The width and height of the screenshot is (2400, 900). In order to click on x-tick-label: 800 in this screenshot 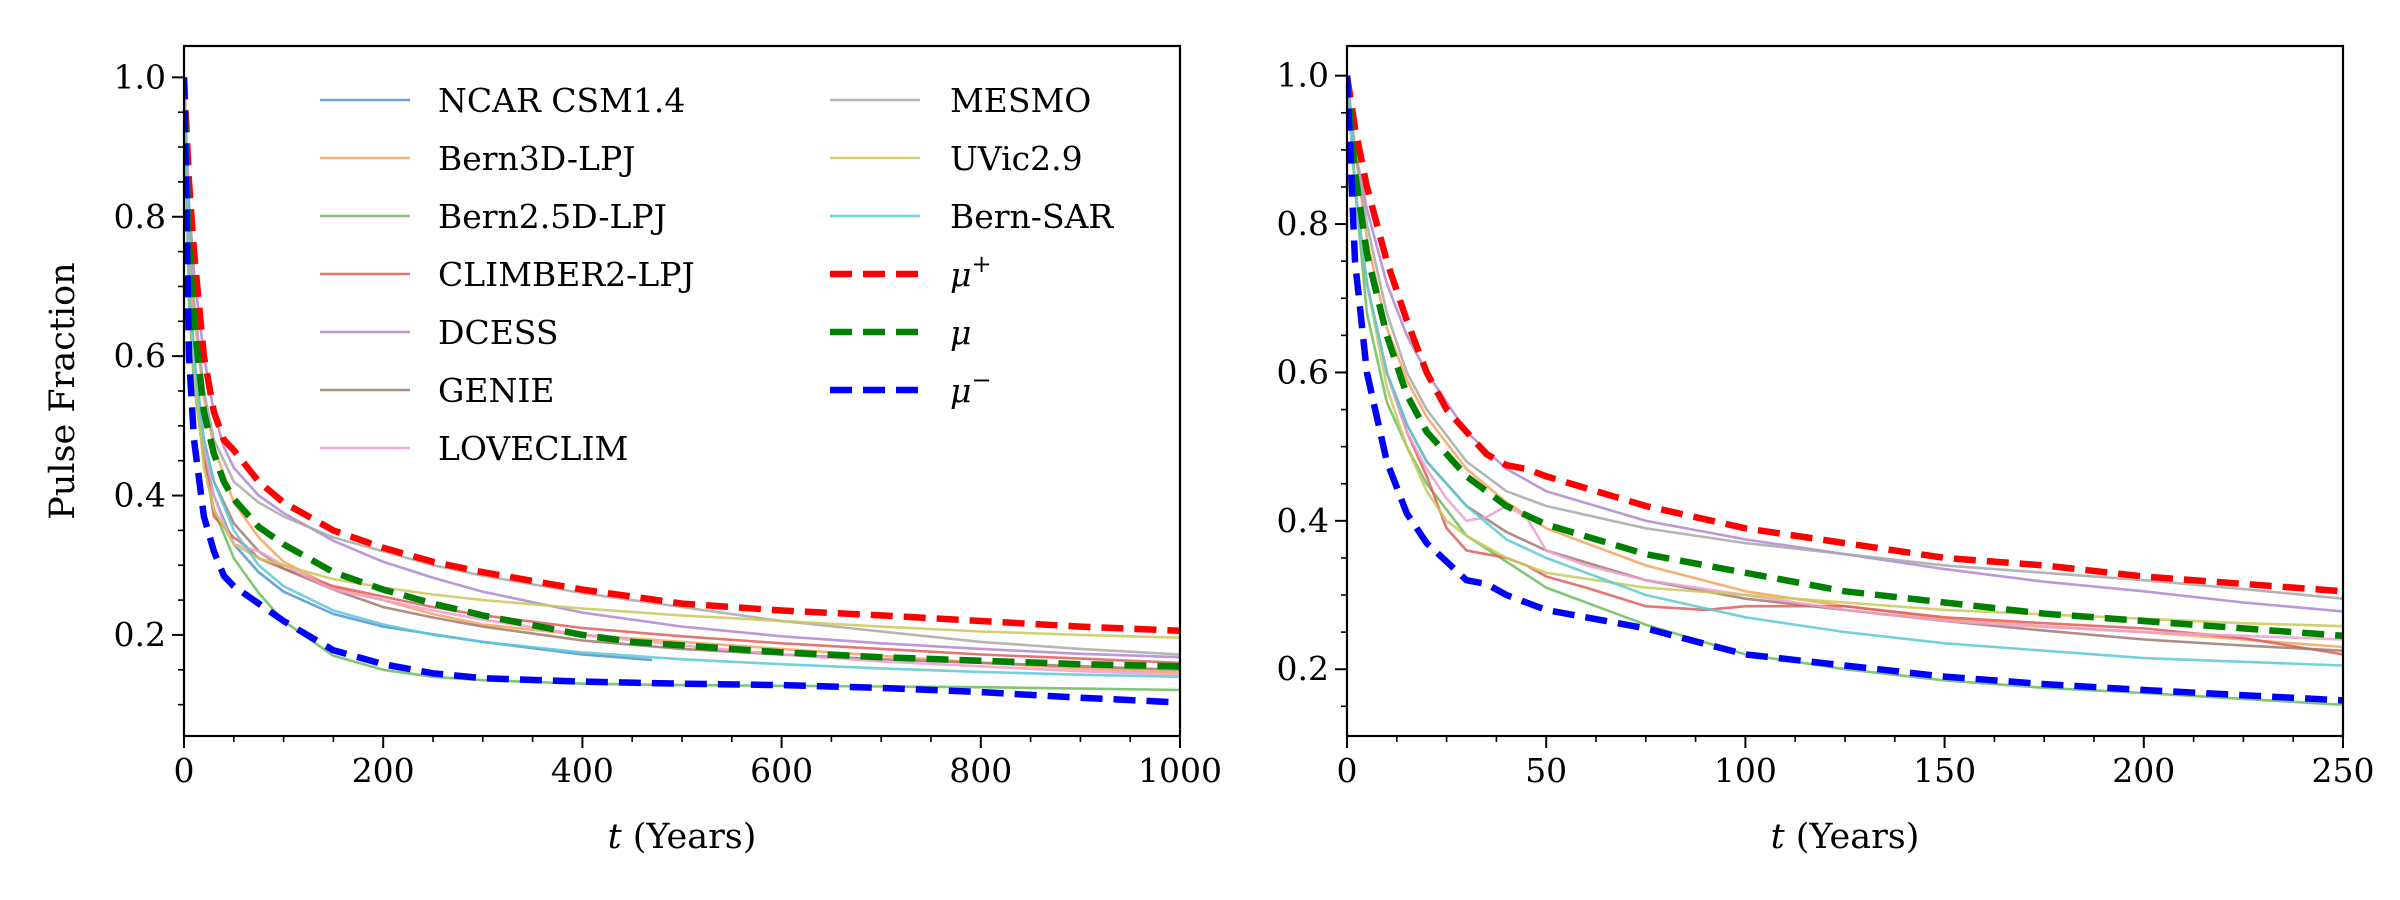, I will do `click(980, 770)`.